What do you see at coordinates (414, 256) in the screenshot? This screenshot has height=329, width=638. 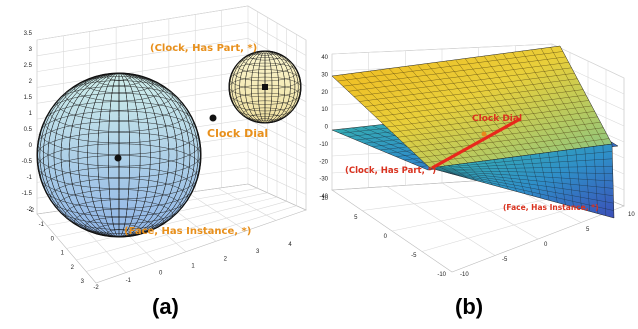 I see `left-axis-tick-label: -5` at bounding box center [414, 256].